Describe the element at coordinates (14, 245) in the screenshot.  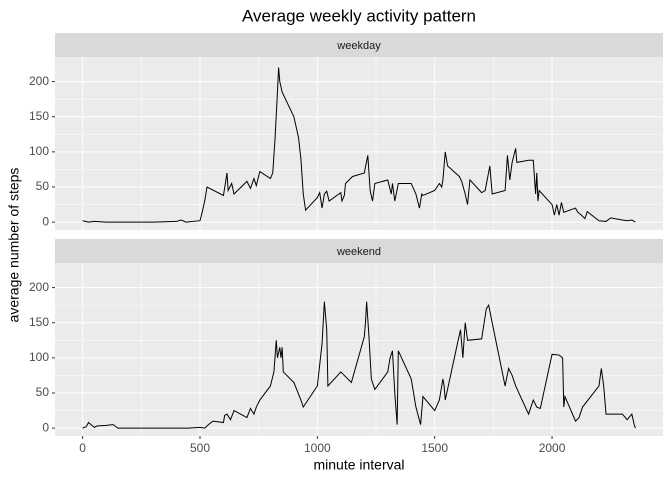
I see `y-axis-label: average number of steps` at that location.